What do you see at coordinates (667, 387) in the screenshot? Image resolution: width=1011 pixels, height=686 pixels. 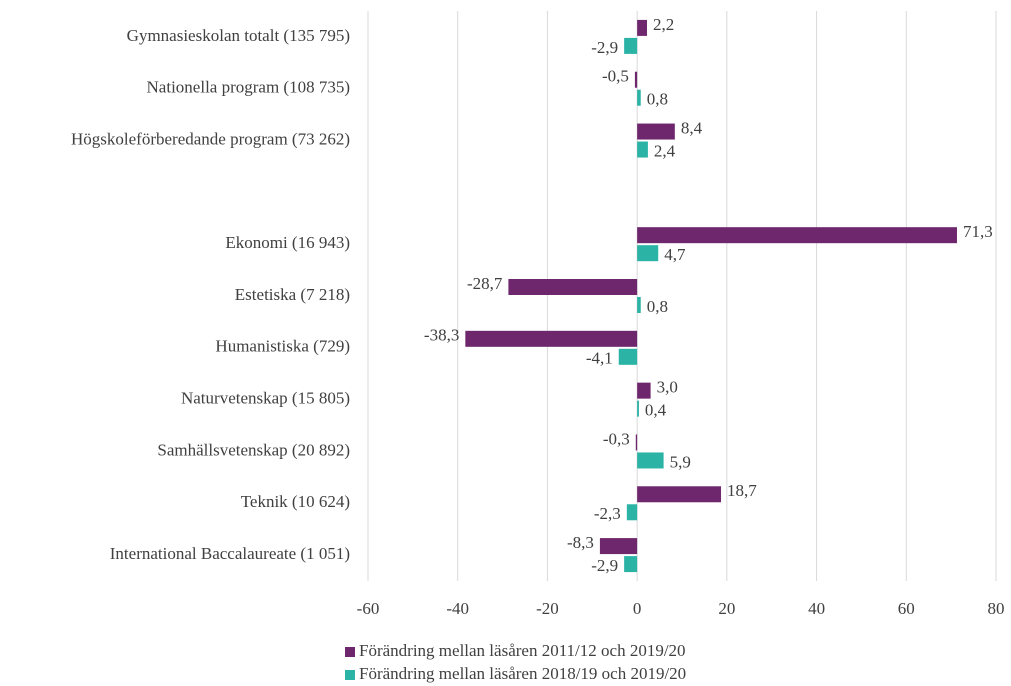 I see `data-label: 3,0` at bounding box center [667, 387].